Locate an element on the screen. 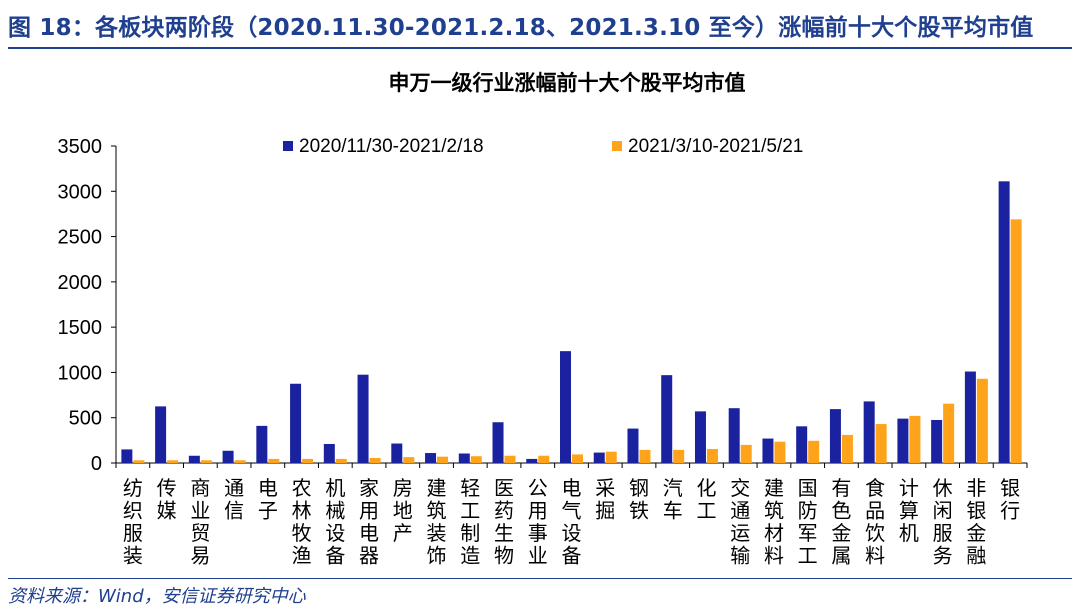 The image size is (1080, 611). x-tick-label: 休闲服务 is located at coordinates (943, 522).